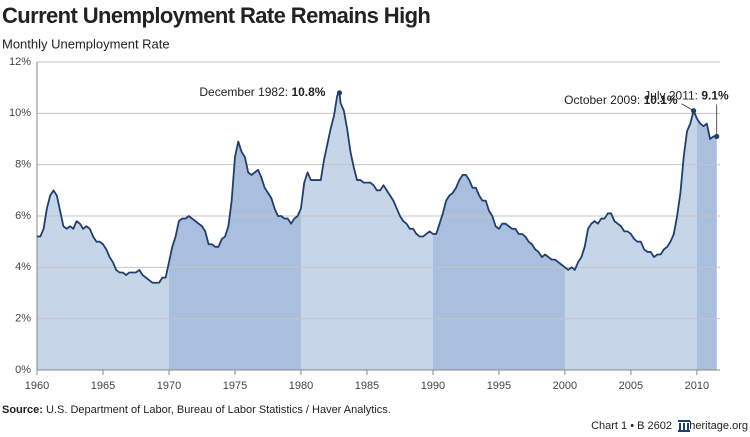  What do you see at coordinates (23, 267) in the screenshot?
I see `y-tick-label: 4%` at bounding box center [23, 267].